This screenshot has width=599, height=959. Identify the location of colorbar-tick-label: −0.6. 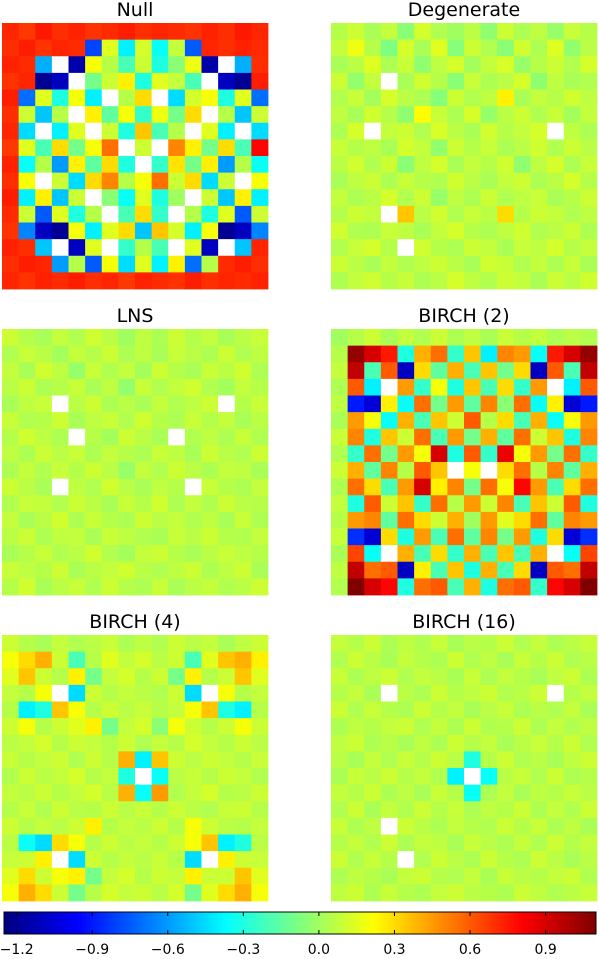
(168, 950).